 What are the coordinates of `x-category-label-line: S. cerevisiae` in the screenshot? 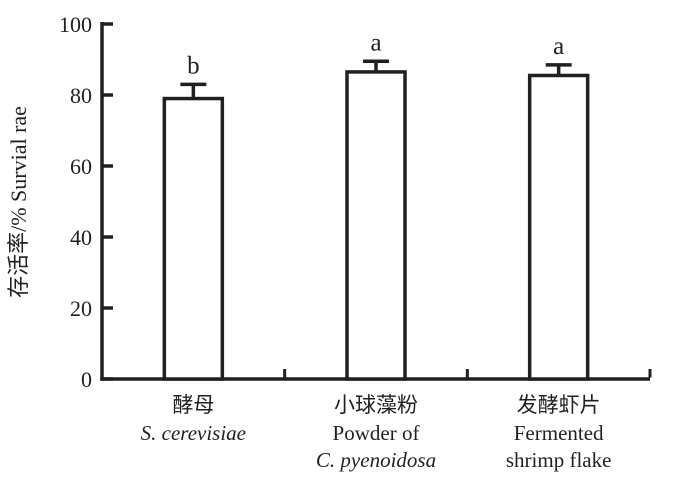 It's located at (193, 433).